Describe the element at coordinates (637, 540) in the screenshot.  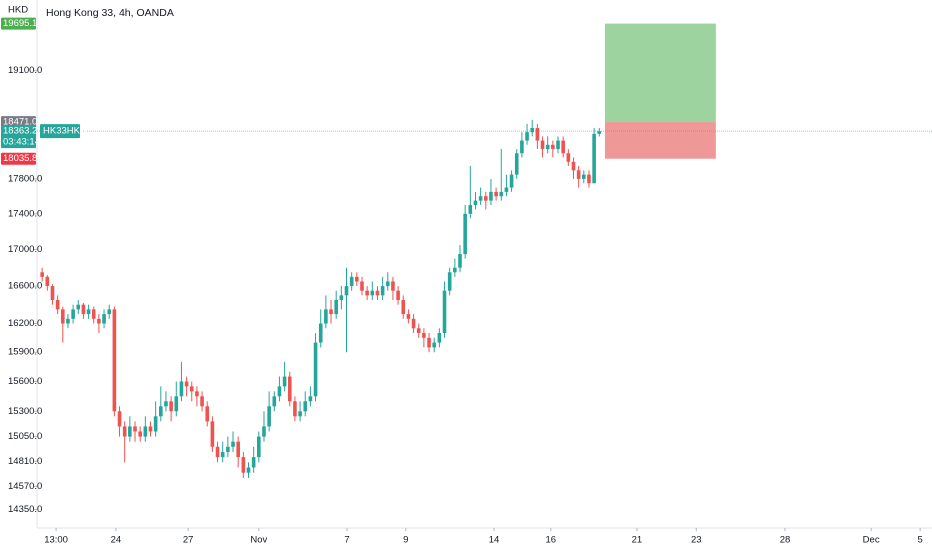
I see `x-tick-label: 21` at that location.